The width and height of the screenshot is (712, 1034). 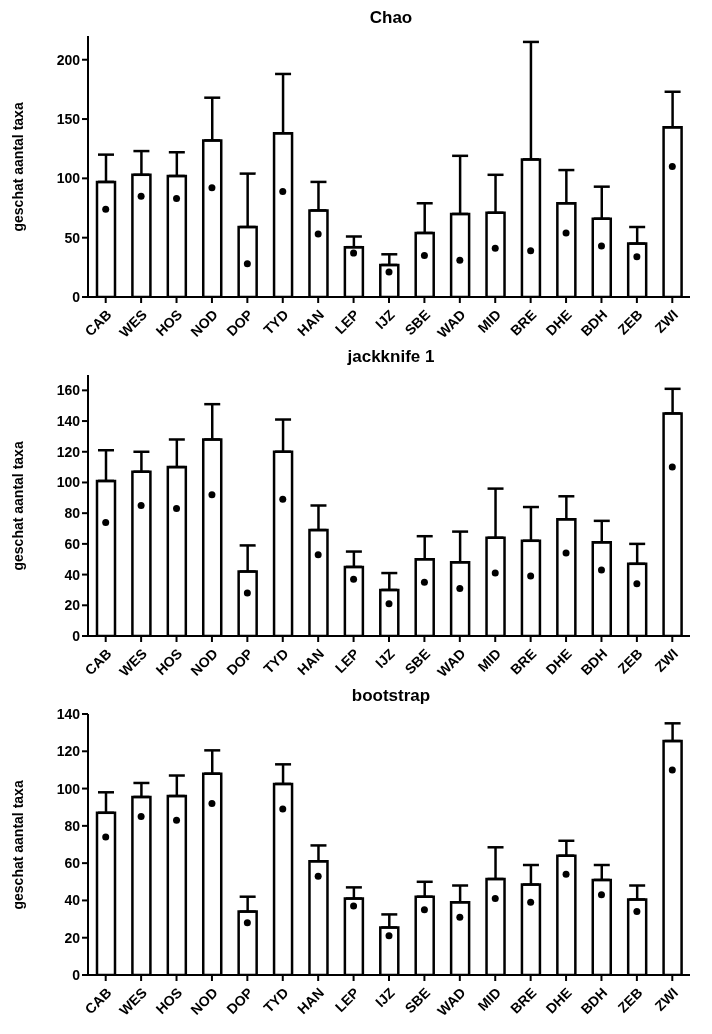 What do you see at coordinates (391, 695) in the screenshot?
I see `chart-title: bootstrap` at bounding box center [391, 695].